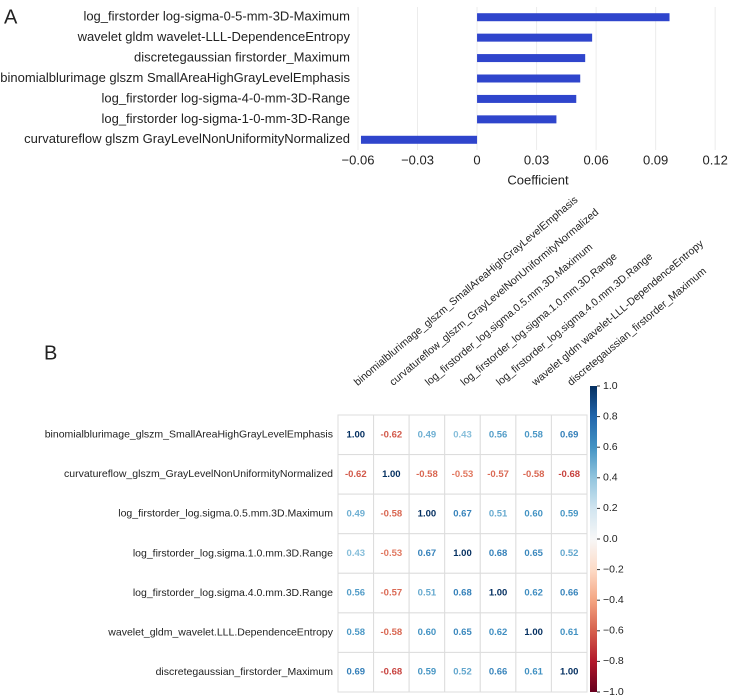 The width and height of the screenshot is (735, 699). What do you see at coordinates (613, 631) in the screenshot?
I see `colorbar-tick-label: −0.6` at bounding box center [613, 631].